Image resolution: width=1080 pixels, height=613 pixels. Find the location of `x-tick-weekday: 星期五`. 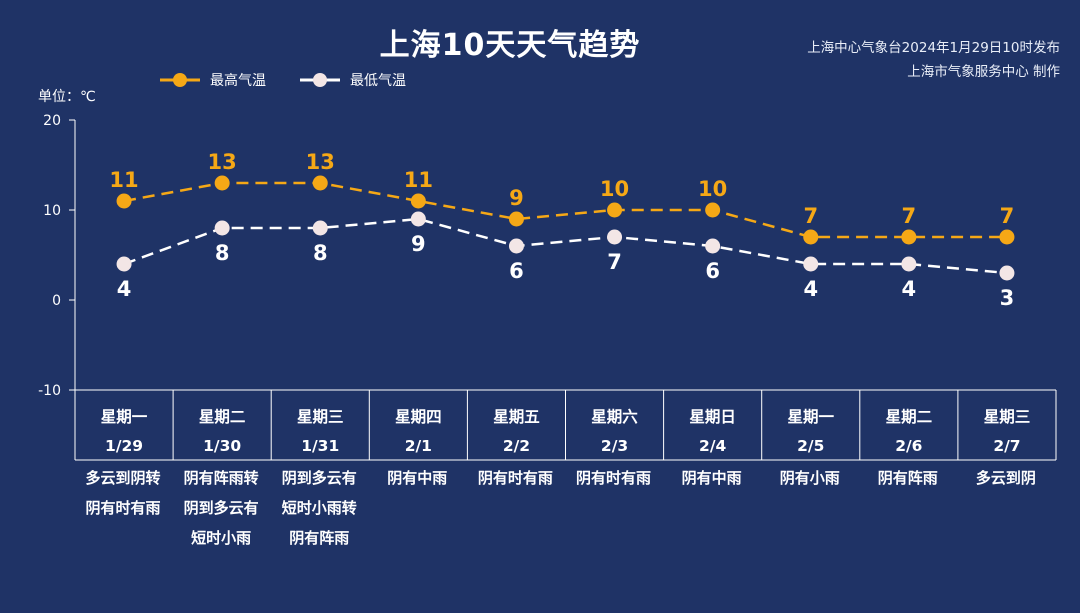

x-tick-weekday: 星期五 is located at coordinates (516, 416).